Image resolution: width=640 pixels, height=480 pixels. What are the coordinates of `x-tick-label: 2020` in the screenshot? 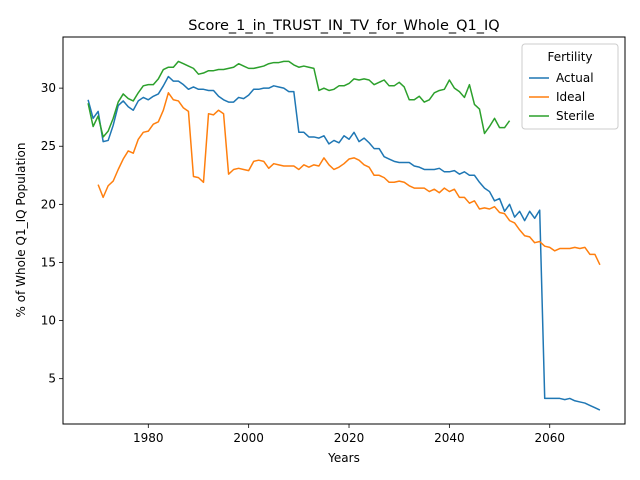 It's located at (349, 438).